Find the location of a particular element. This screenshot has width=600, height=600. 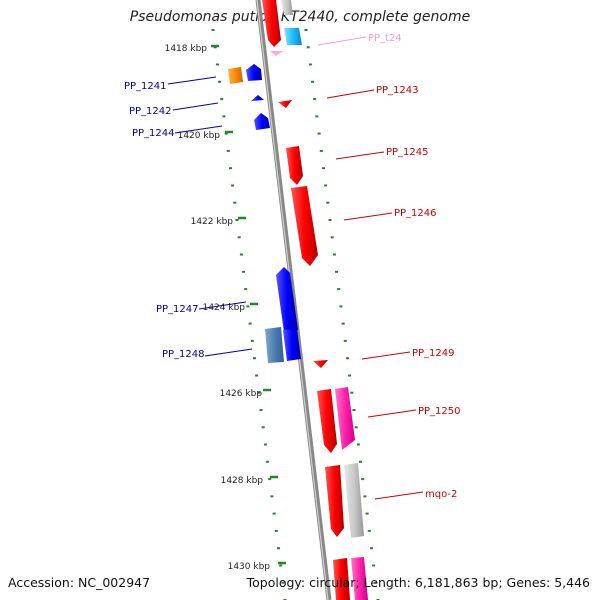

gene-bottom-red is located at coordinates (341, 579).